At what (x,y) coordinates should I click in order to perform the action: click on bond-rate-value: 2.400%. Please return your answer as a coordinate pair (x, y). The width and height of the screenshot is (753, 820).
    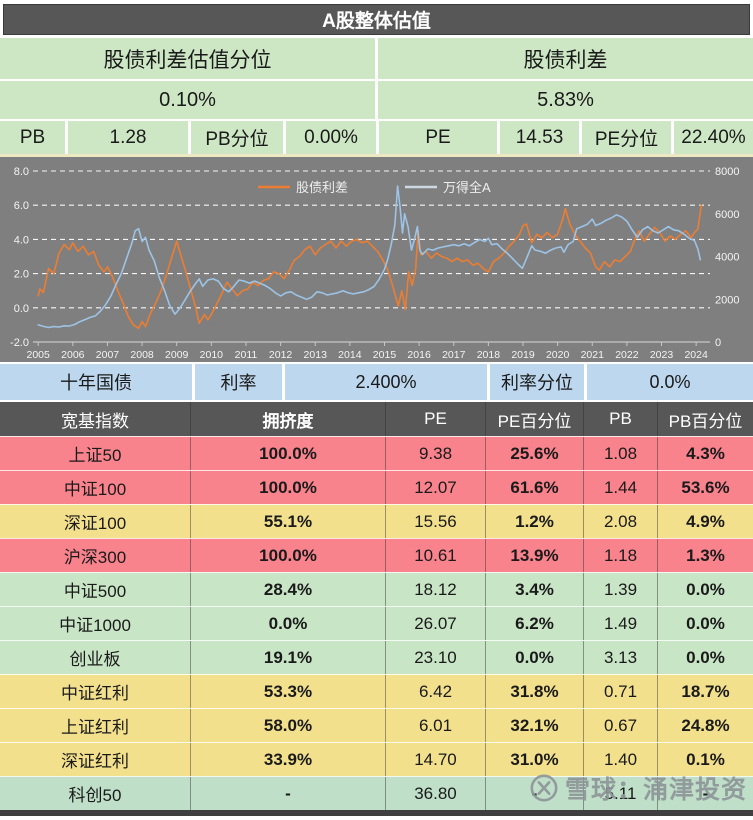
    Looking at the image, I should click on (386, 382).